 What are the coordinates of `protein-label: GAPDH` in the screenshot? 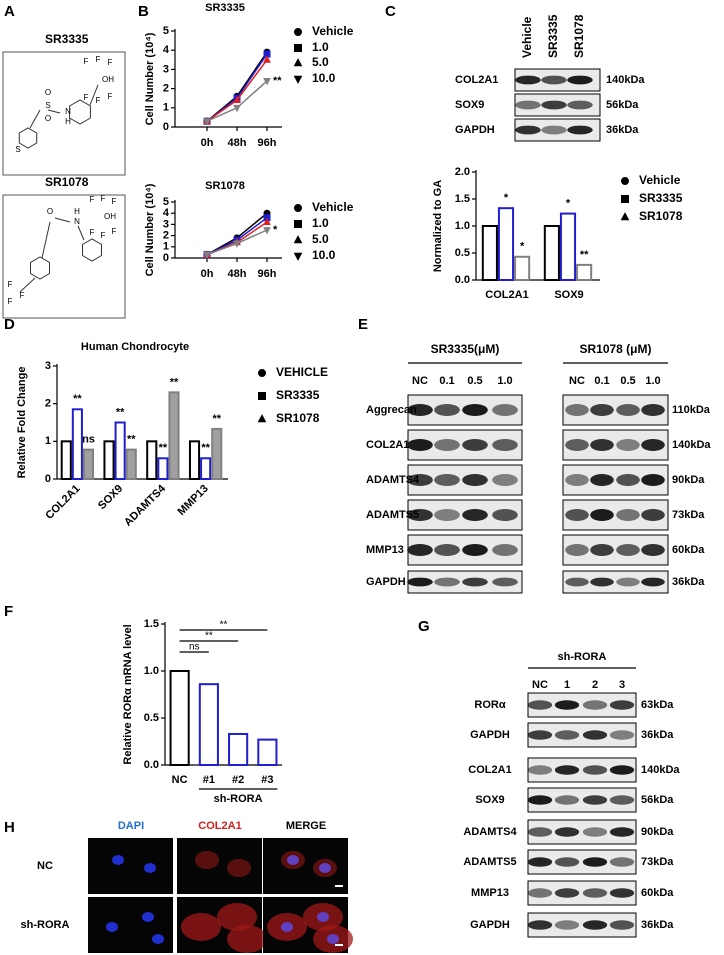 It's located at (475, 130).